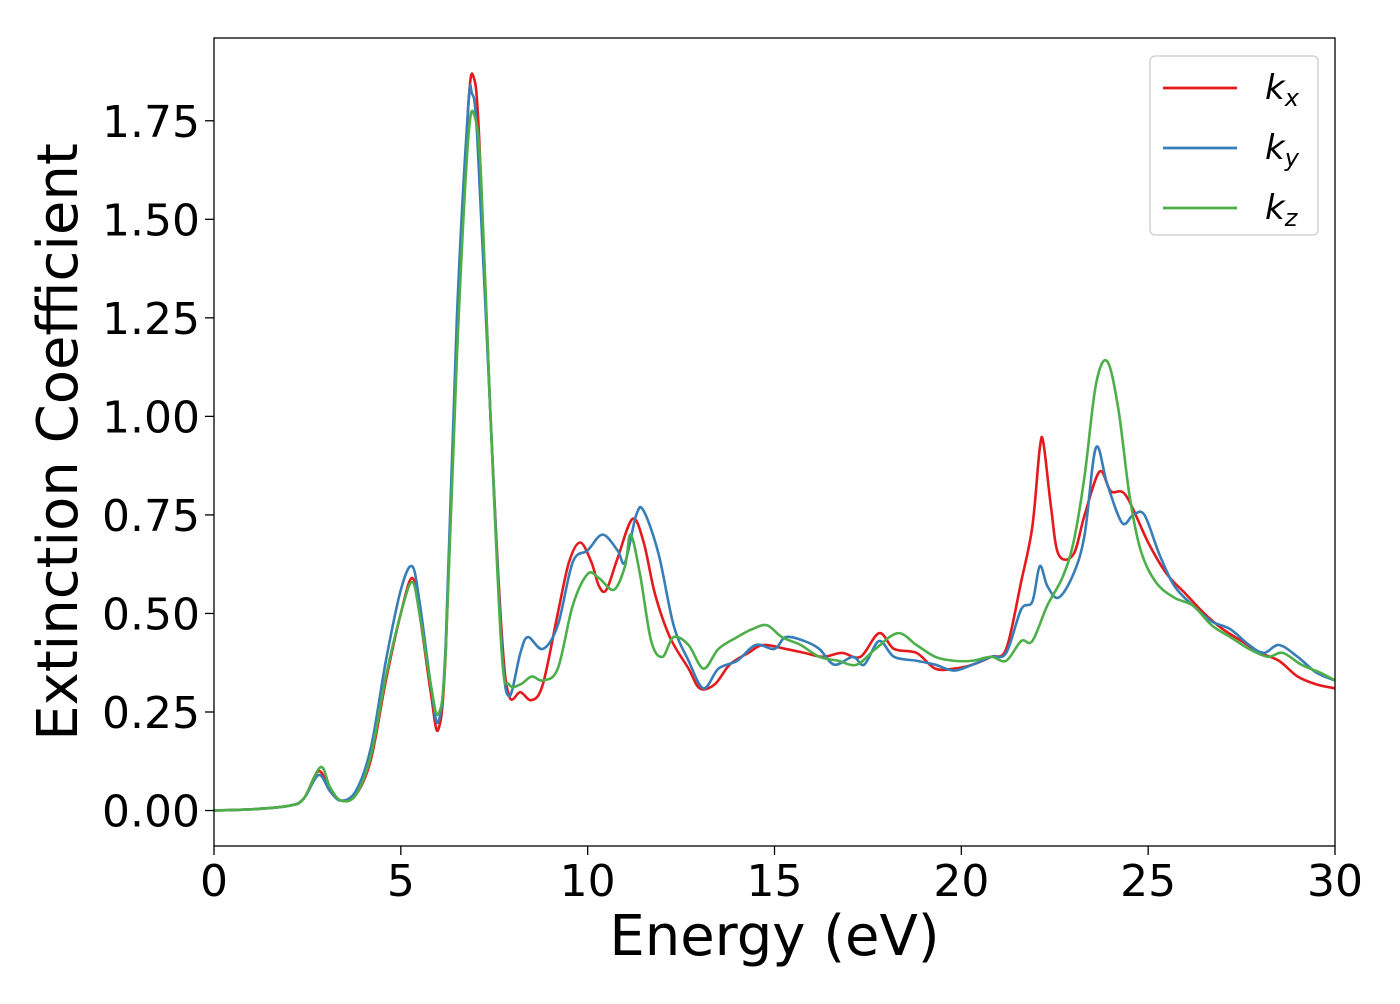 The height and width of the screenshot is (1004, 1400). Describe the element at coordinates (151, 713) in the screenshot. I see `y-tick-label: 0.25` at that location.